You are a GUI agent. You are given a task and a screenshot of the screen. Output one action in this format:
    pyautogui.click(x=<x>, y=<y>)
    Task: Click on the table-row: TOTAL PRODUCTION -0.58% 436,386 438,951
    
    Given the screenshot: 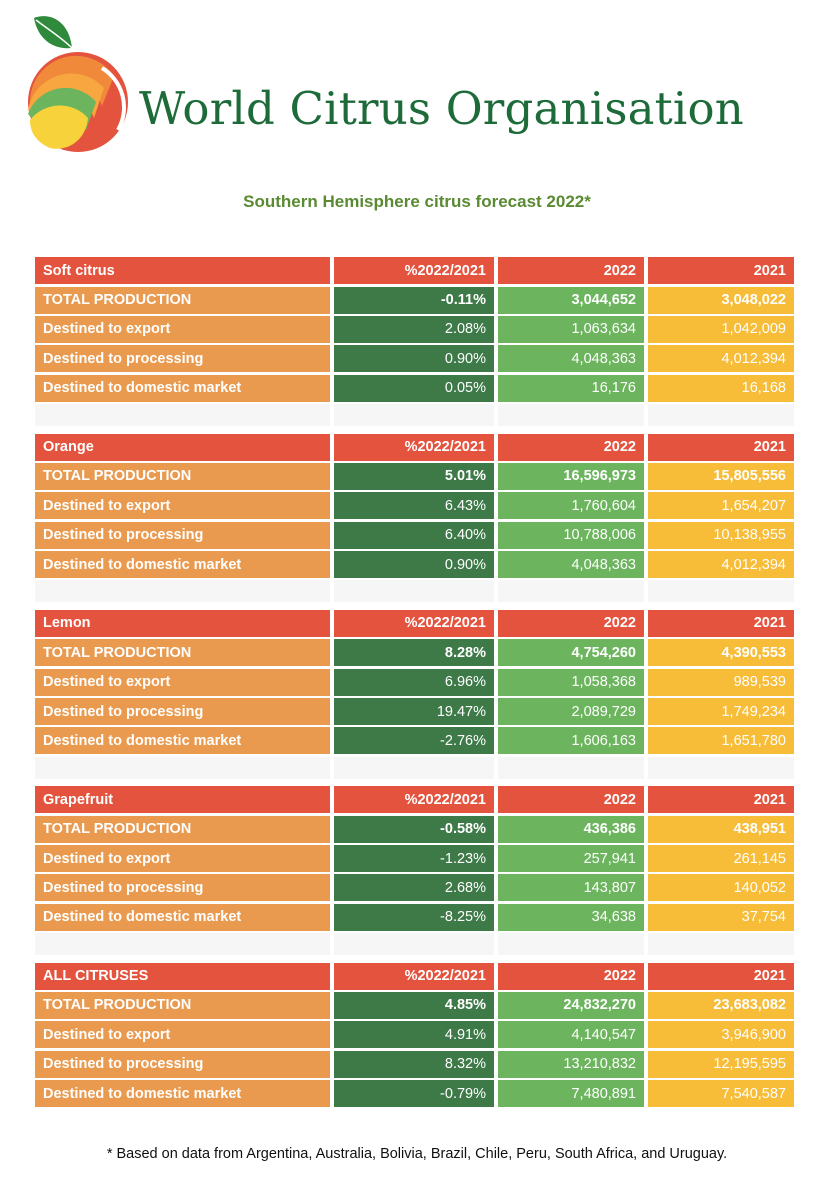 What is the action you would take?
    pyautogui.click(x=416, y=828)
    